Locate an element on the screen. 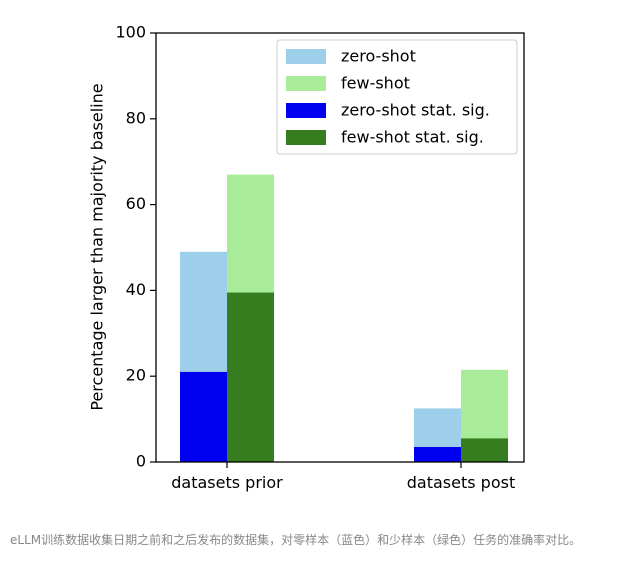 This screenshot has width=640, height=587. y-tick-label: 100 is located at coordinates (130, 32).